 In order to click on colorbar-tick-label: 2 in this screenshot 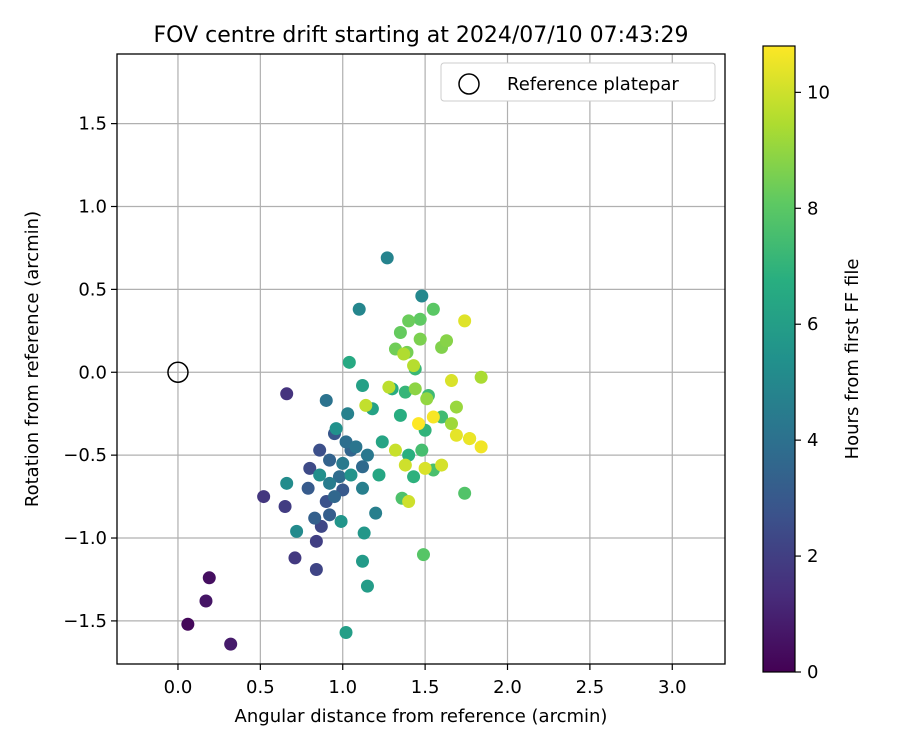, I will do `click(812, 556)`.